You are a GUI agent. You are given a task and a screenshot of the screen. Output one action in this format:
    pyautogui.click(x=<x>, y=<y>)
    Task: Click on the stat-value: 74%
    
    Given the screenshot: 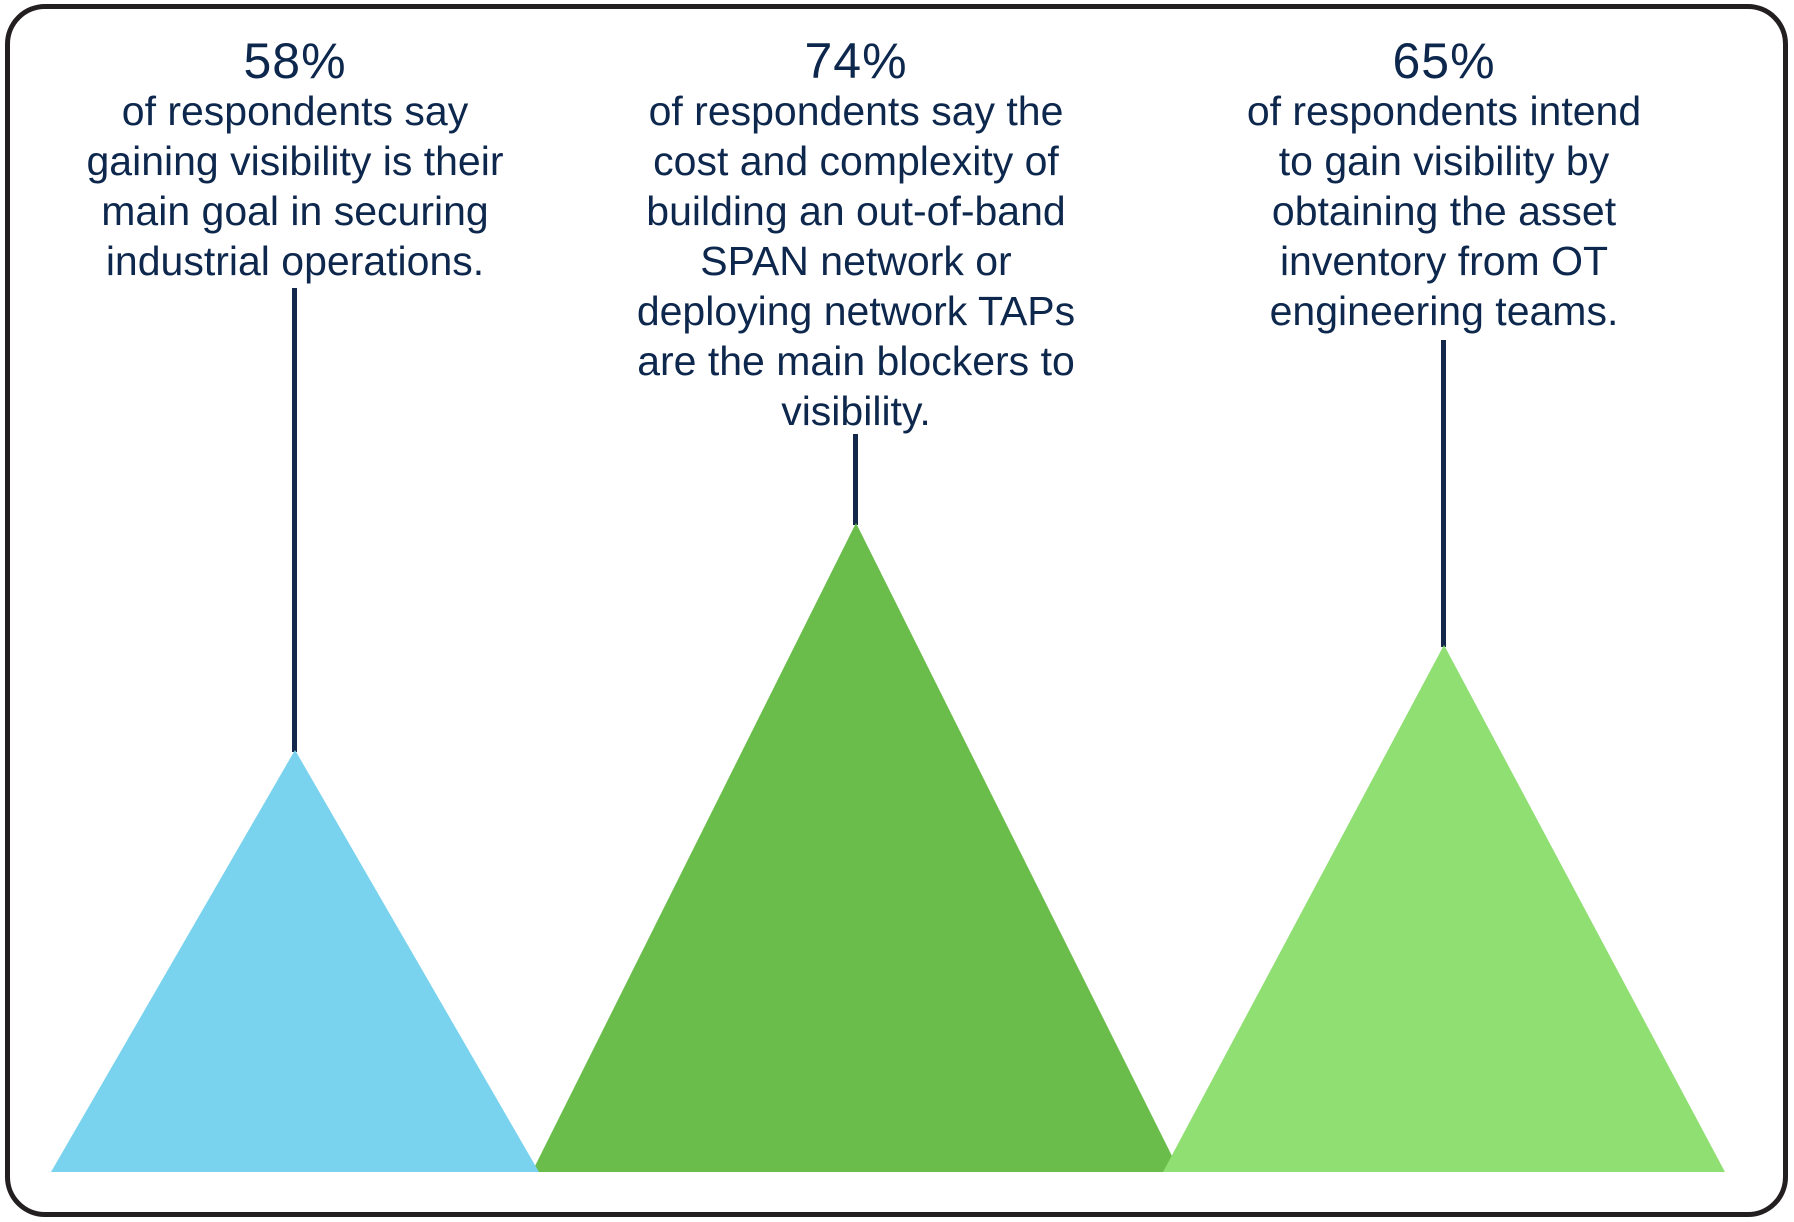 What is the action you would take?
    pyautogui.click(x=856, y=61)
    